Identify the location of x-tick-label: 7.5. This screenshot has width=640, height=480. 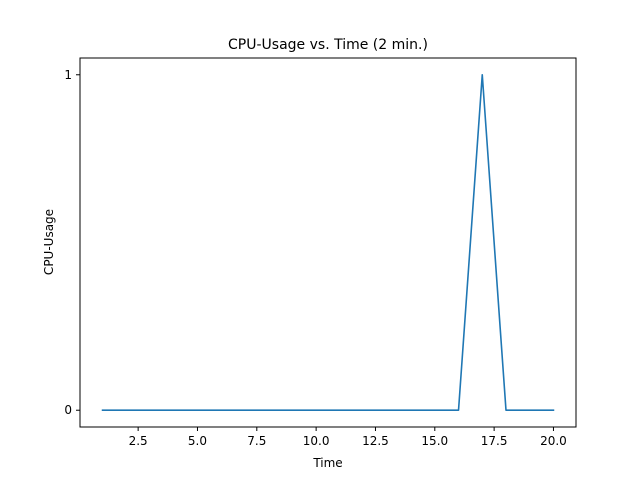
(256, 441).